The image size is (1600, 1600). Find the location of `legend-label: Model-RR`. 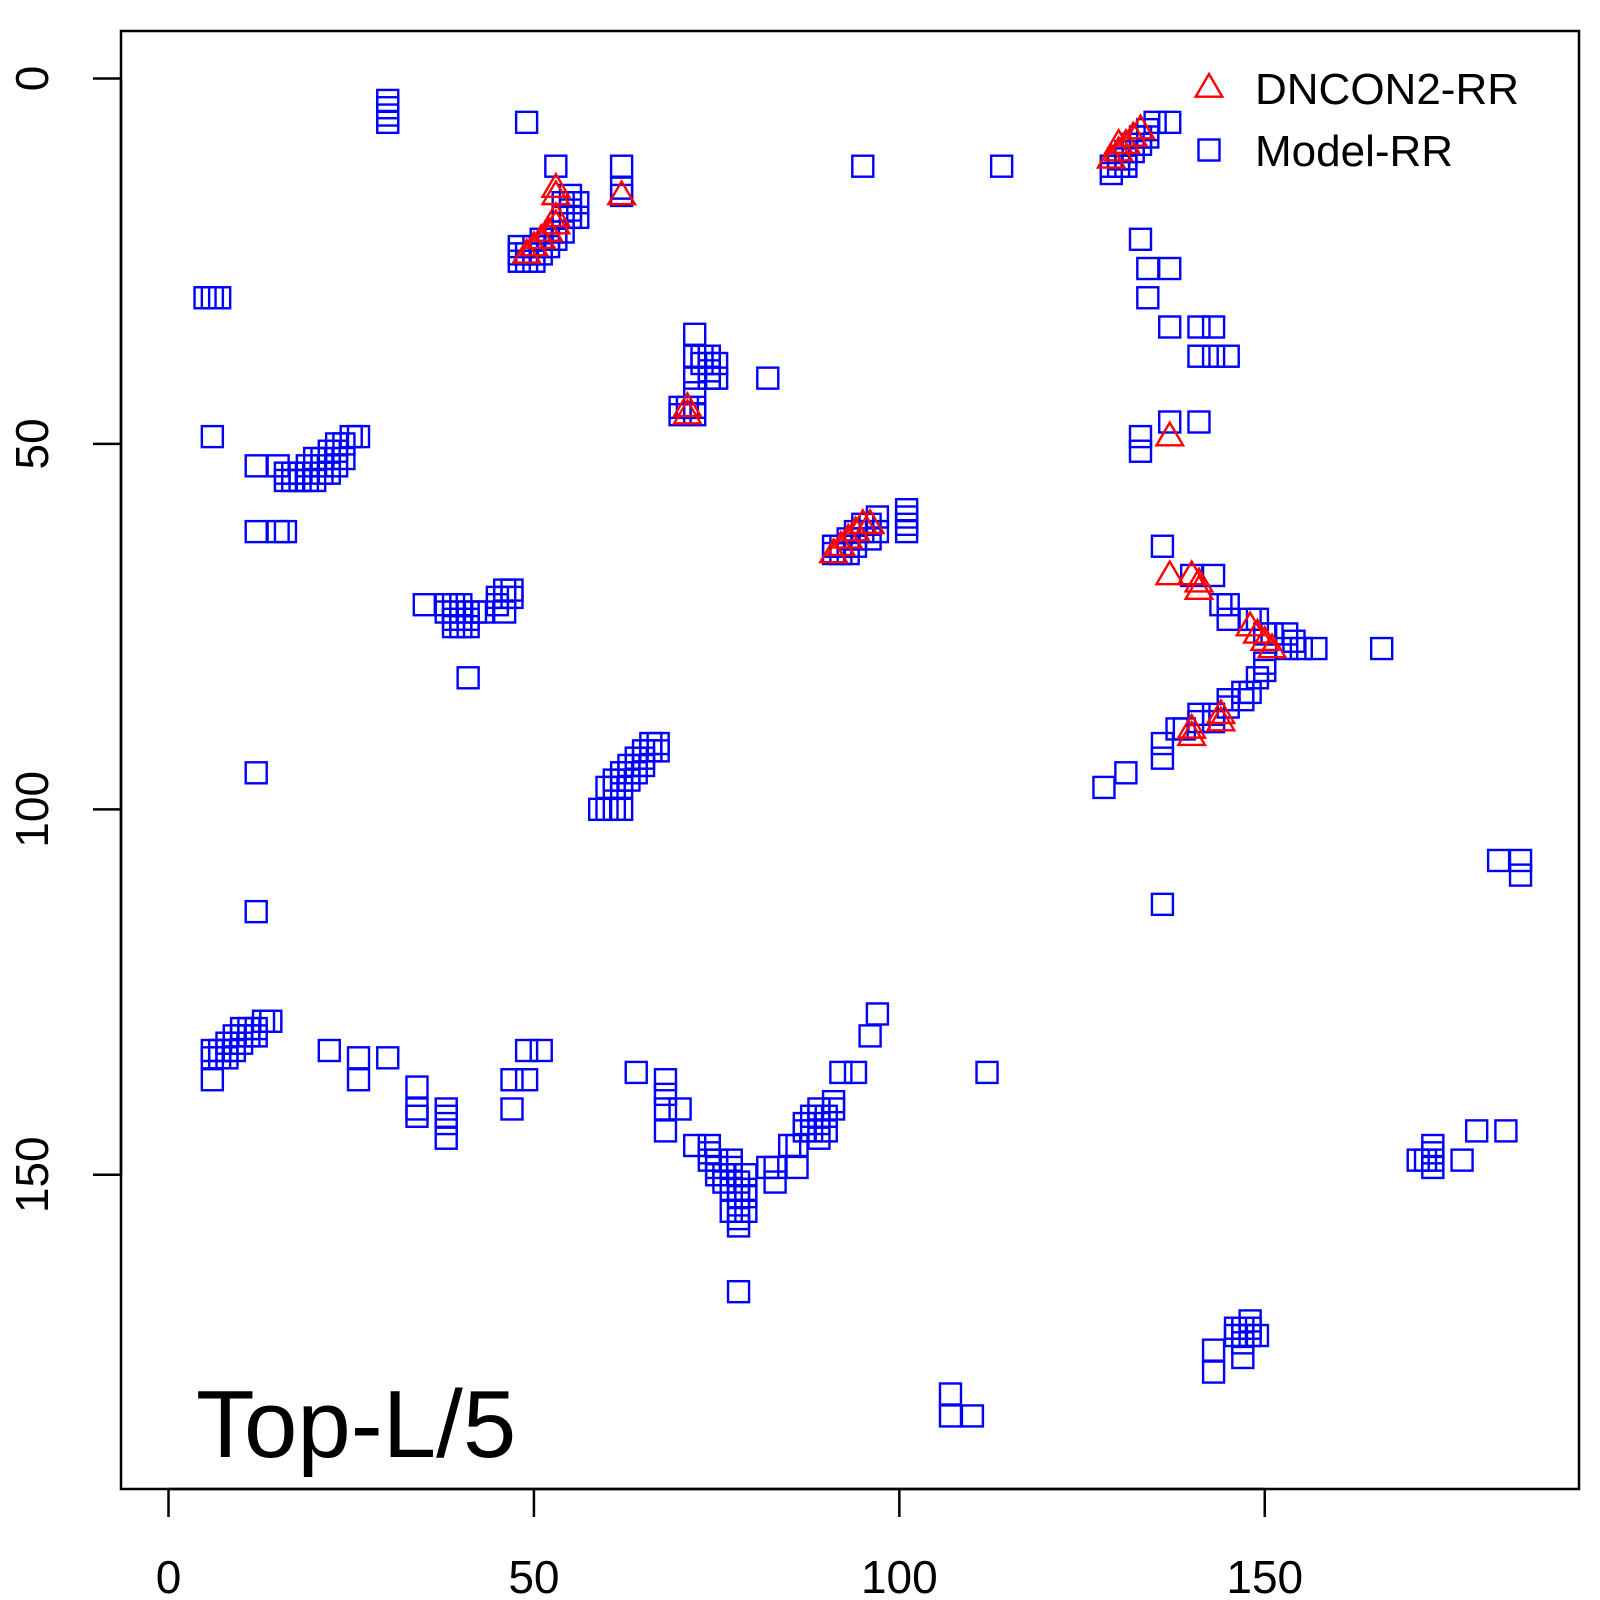

legend-label: Model-RR is located at coordinates (1354, 151).